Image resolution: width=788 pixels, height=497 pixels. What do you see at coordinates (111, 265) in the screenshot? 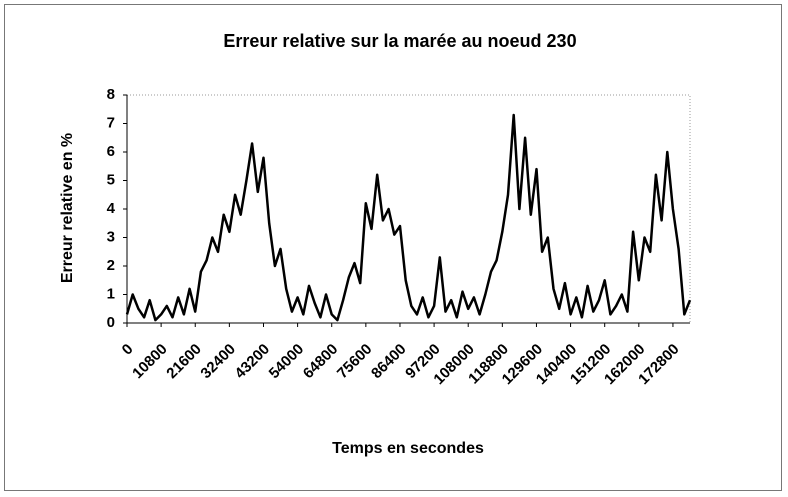
I see `y-tick-label: 2` at bounding box center [111, 265].